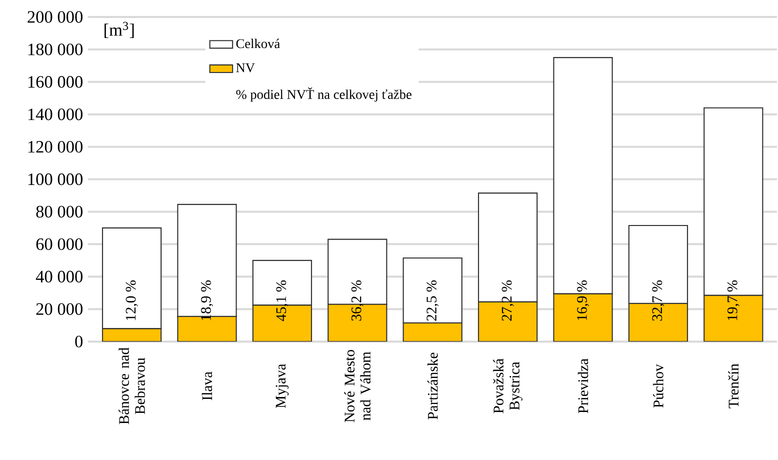 The width and height of the screenshot is (778, 460). Describe the element at coordinates (207, 385) in the screenshot. I see `x-tick-label: Ilava` at that location.